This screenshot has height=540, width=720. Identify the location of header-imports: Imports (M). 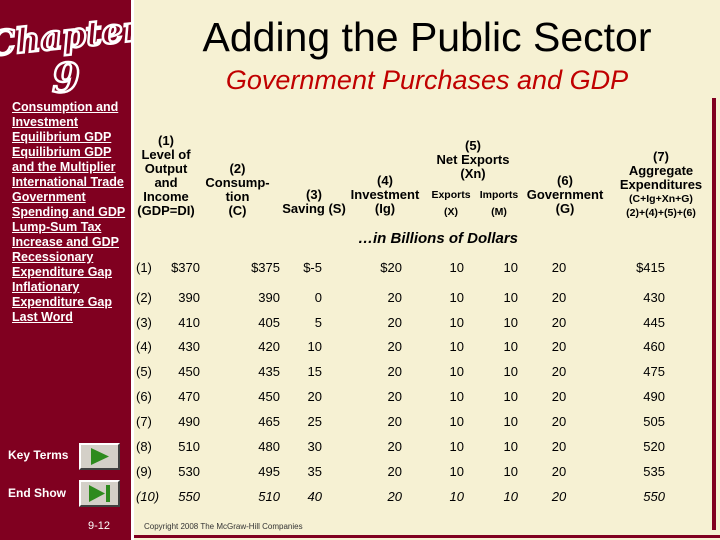
(499, 203).